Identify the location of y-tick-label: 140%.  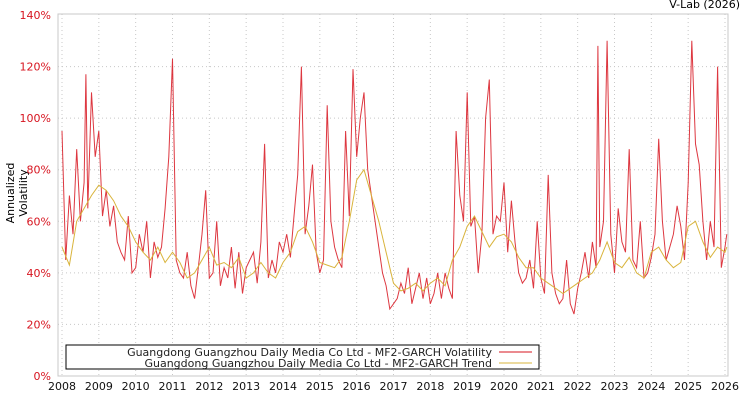
(35, 15).